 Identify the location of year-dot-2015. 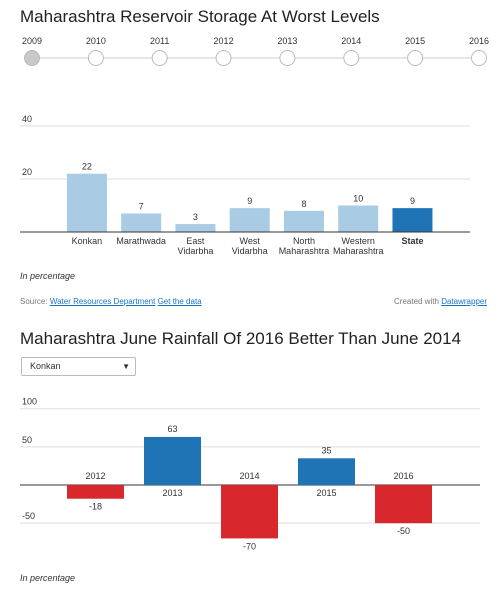
(415, 58).